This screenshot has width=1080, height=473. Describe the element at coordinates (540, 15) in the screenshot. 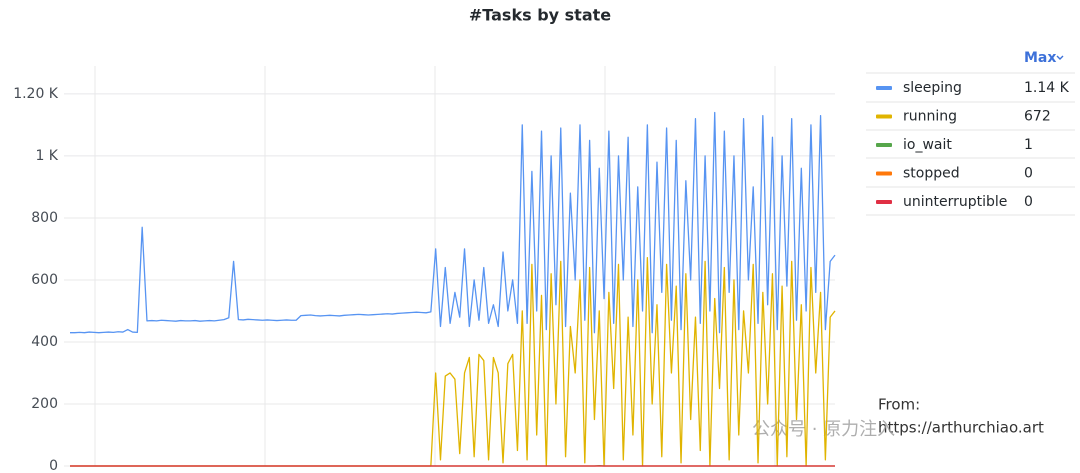

I see `chart-title: #Tasks by state` at that location.